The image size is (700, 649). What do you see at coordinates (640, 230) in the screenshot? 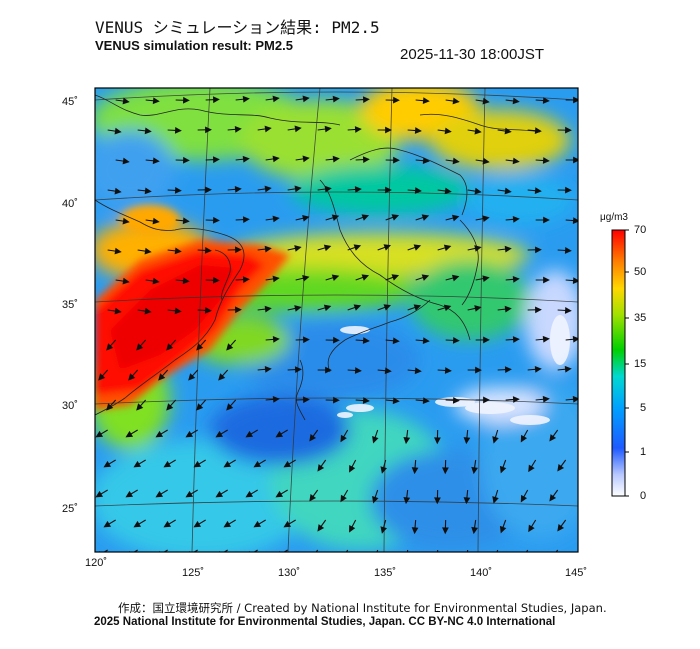
I see `cb-tick-70: 70` at bounding box center [640, 230].